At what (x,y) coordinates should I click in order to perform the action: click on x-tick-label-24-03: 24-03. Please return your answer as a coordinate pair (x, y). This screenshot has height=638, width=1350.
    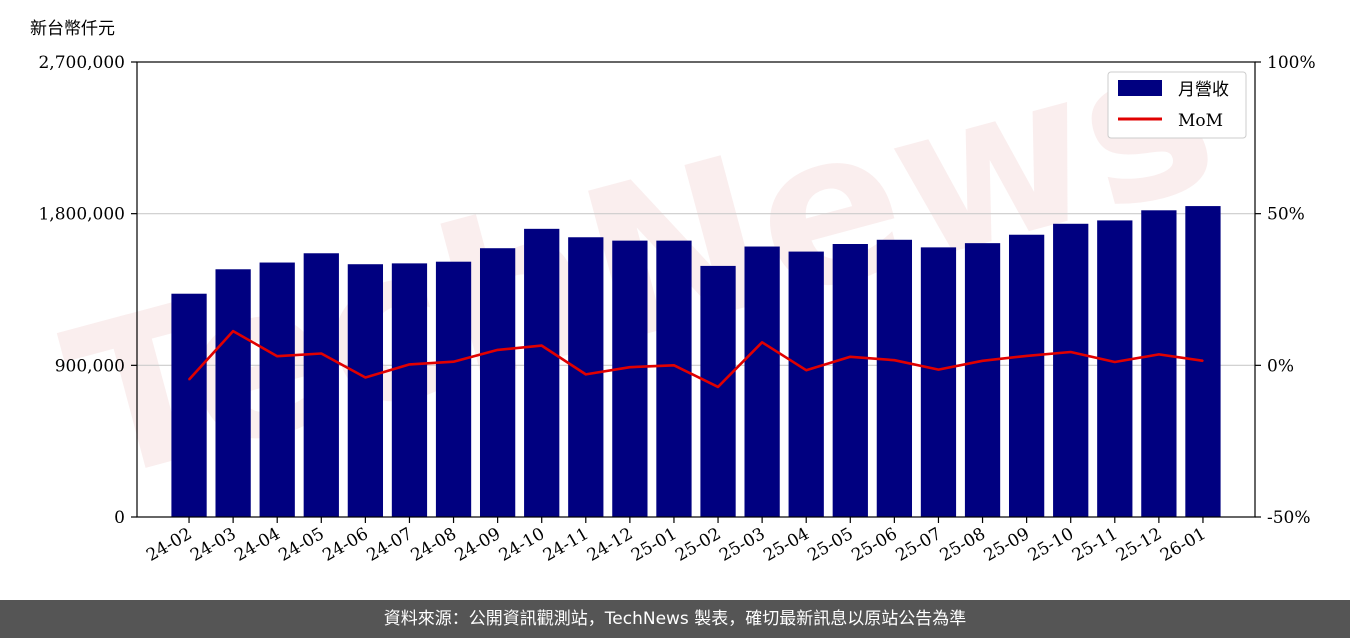
    Looking at the image, I should click on (213, 545).